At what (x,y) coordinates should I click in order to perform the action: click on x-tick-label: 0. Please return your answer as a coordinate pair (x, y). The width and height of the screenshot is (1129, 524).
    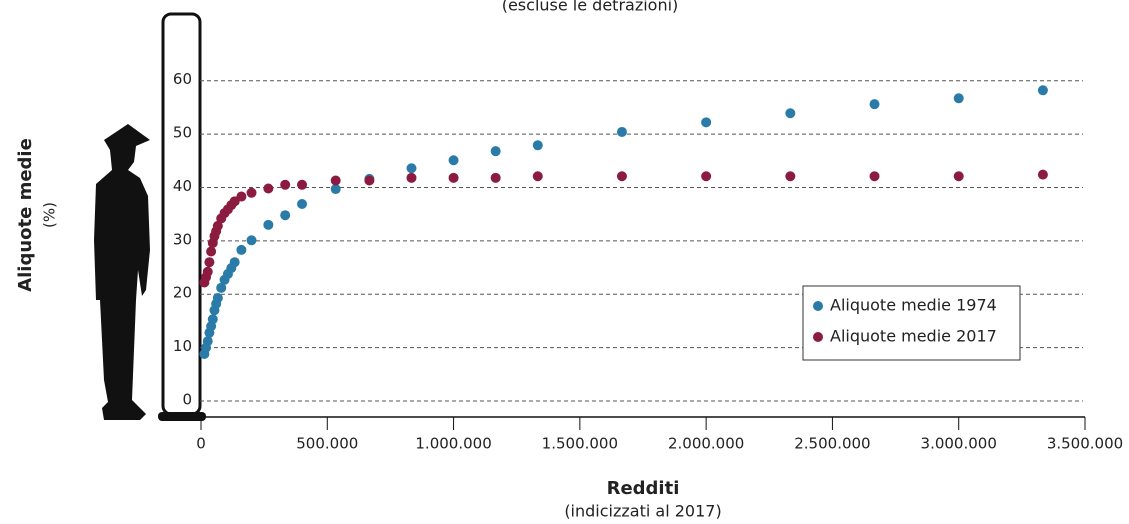
    Looking at the image, I should click on (201, 444).